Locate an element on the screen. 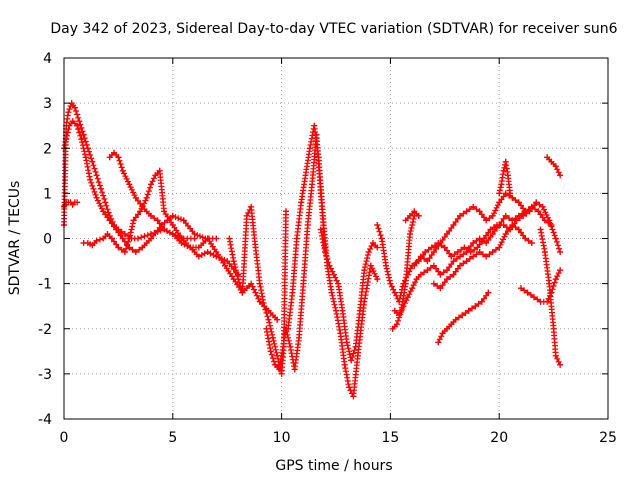 This screenshot has width=640, height=480. y-tick-label: -1 is located at coordinates (45, 285).